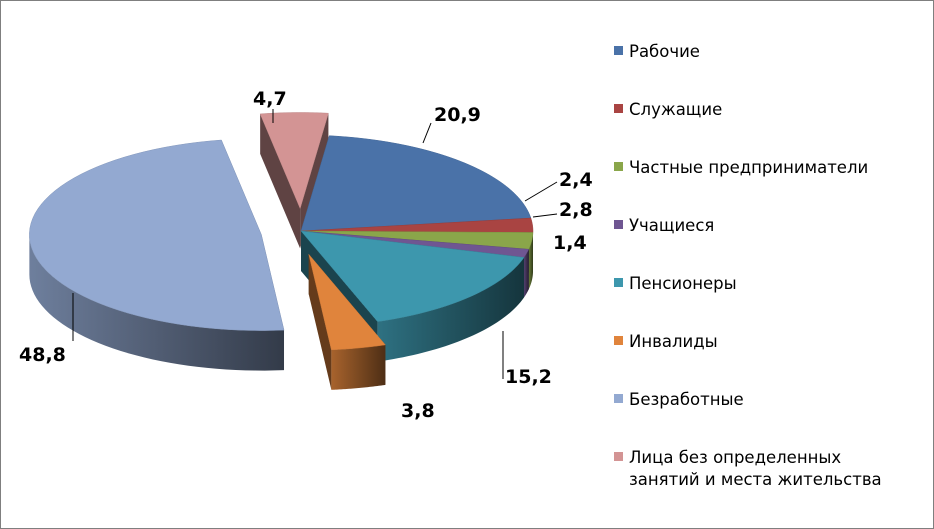 This screenshot has height=529, width=934. What do you see at coordinates (683, 283) in the screenshot?
I see `legend-label-4: Пенсионеры` at bounding box center [683, 283].